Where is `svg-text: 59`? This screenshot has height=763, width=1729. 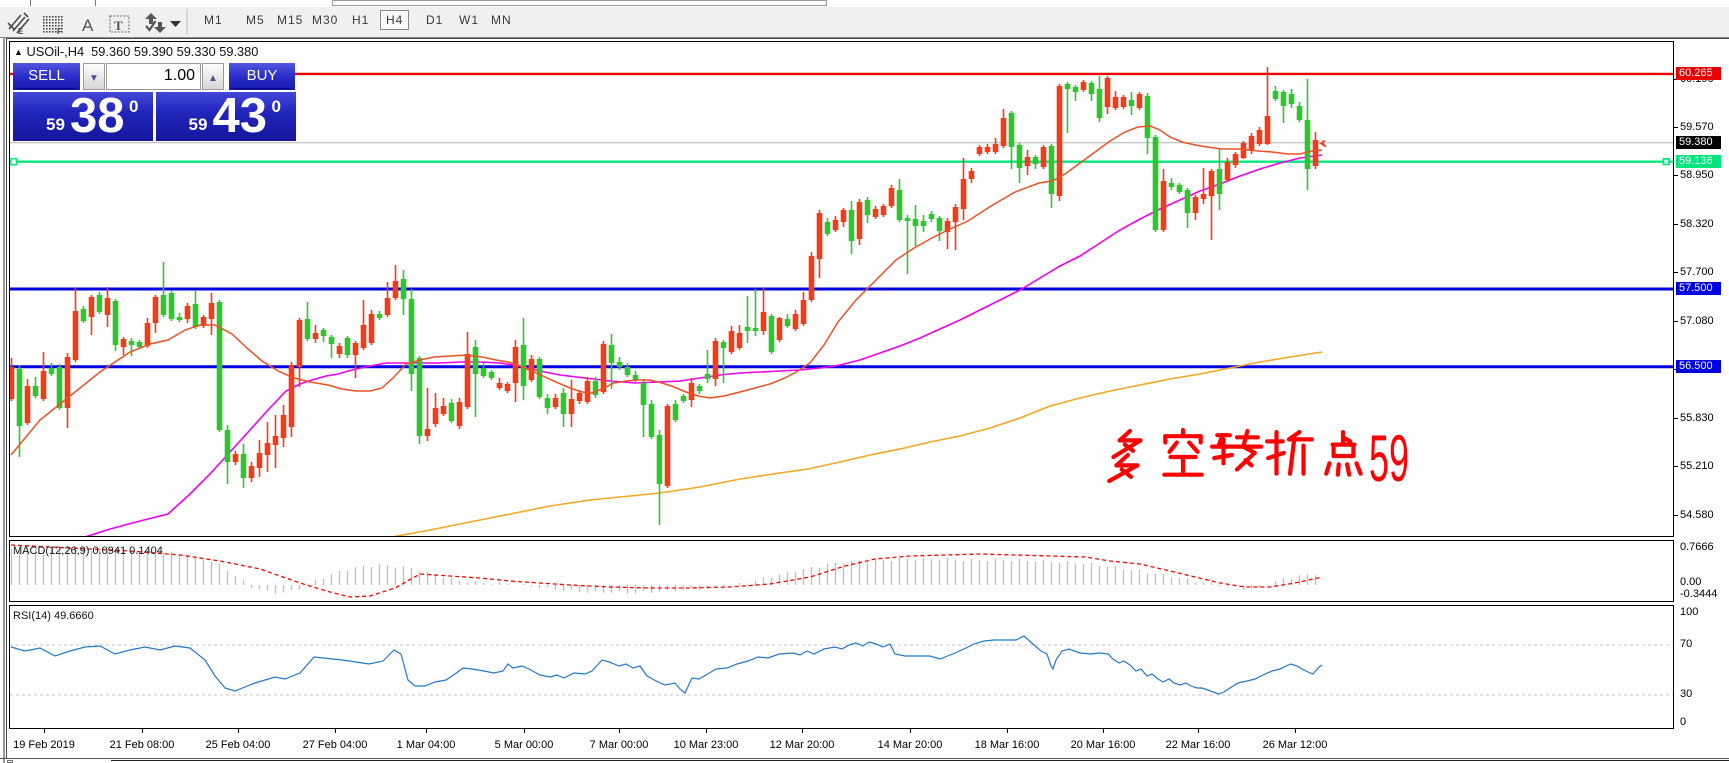 svg-text: 59 is located at coordinates (1389, 458).